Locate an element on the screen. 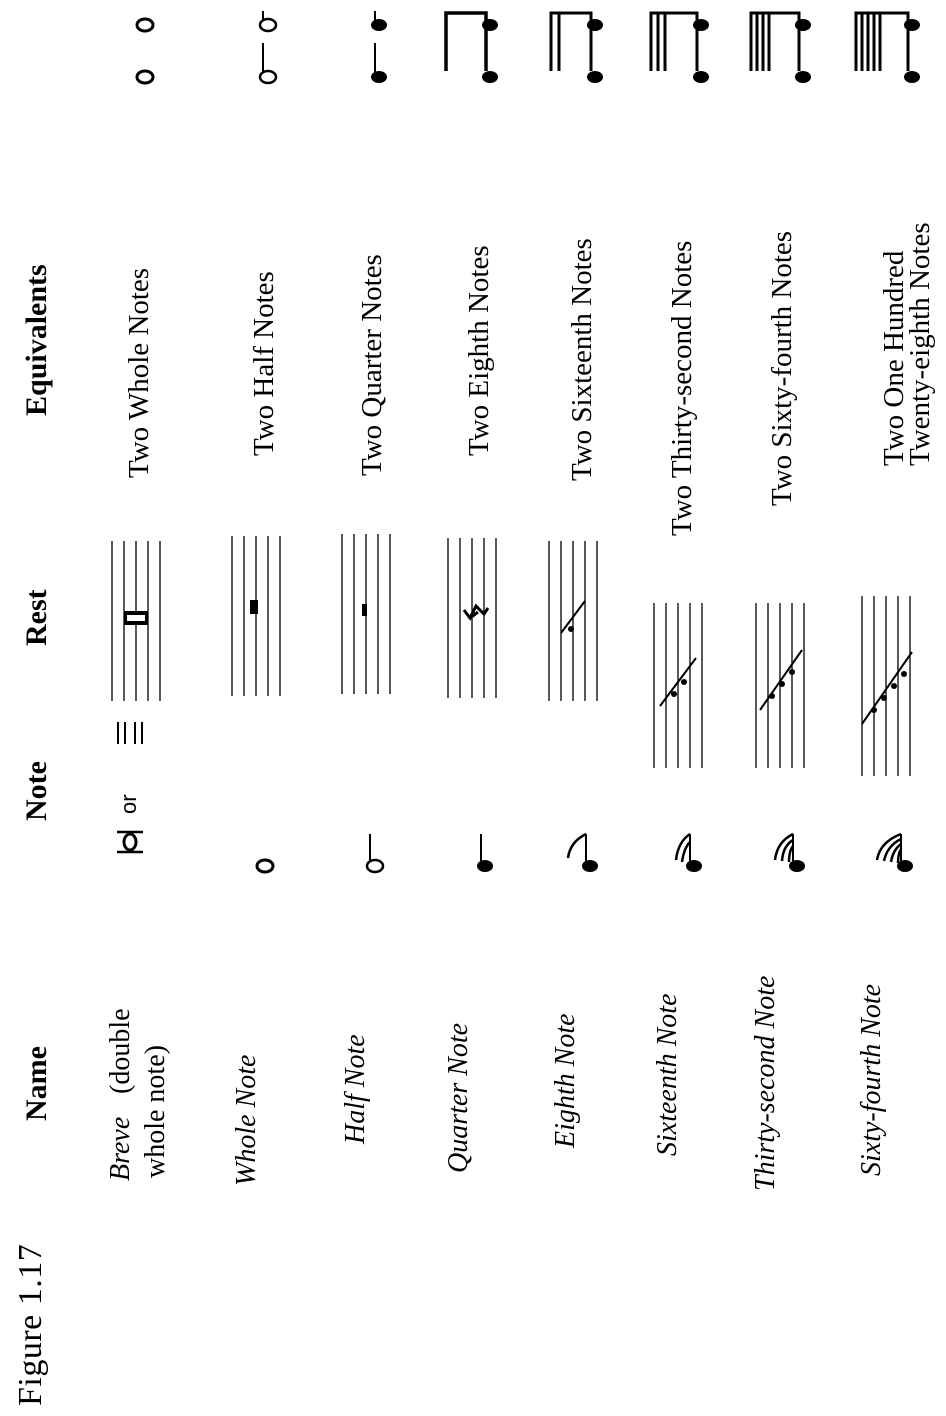 The height and width of the screenshot is (1416, 946). sixty-fourth-rest-staff is located at coordinates (887, 686).